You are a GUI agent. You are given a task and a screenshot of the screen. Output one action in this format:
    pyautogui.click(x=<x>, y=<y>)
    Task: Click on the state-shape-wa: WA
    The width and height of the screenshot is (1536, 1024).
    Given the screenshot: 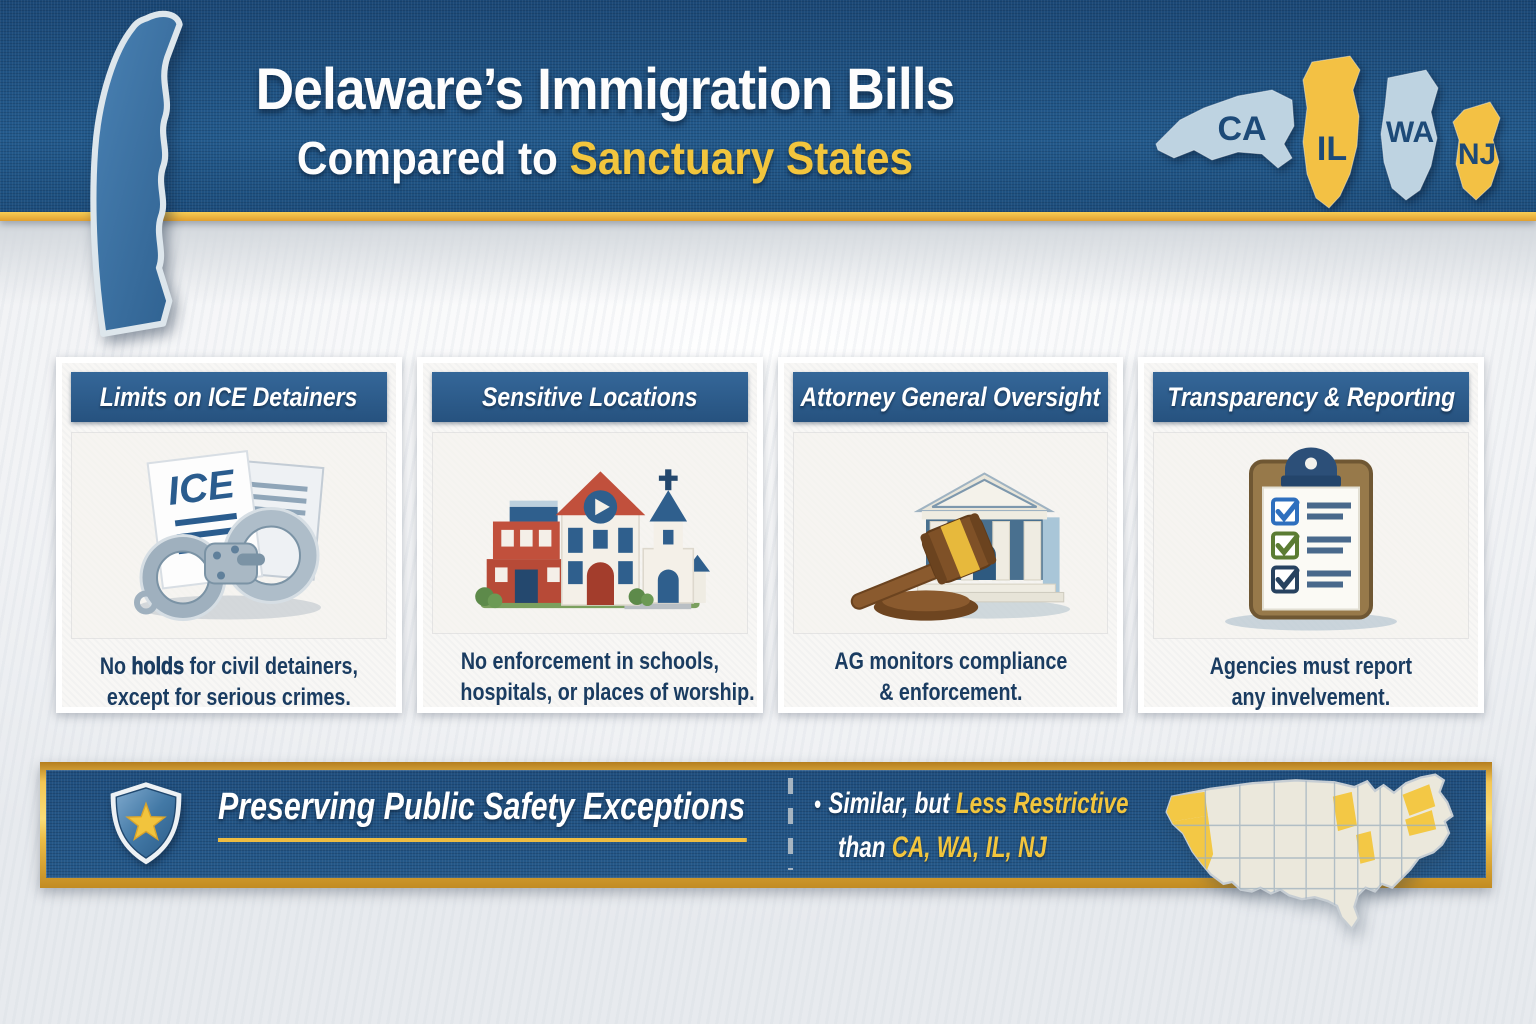 What is the action you would take?
    pyautogui.click(x=1409, y=135)
    